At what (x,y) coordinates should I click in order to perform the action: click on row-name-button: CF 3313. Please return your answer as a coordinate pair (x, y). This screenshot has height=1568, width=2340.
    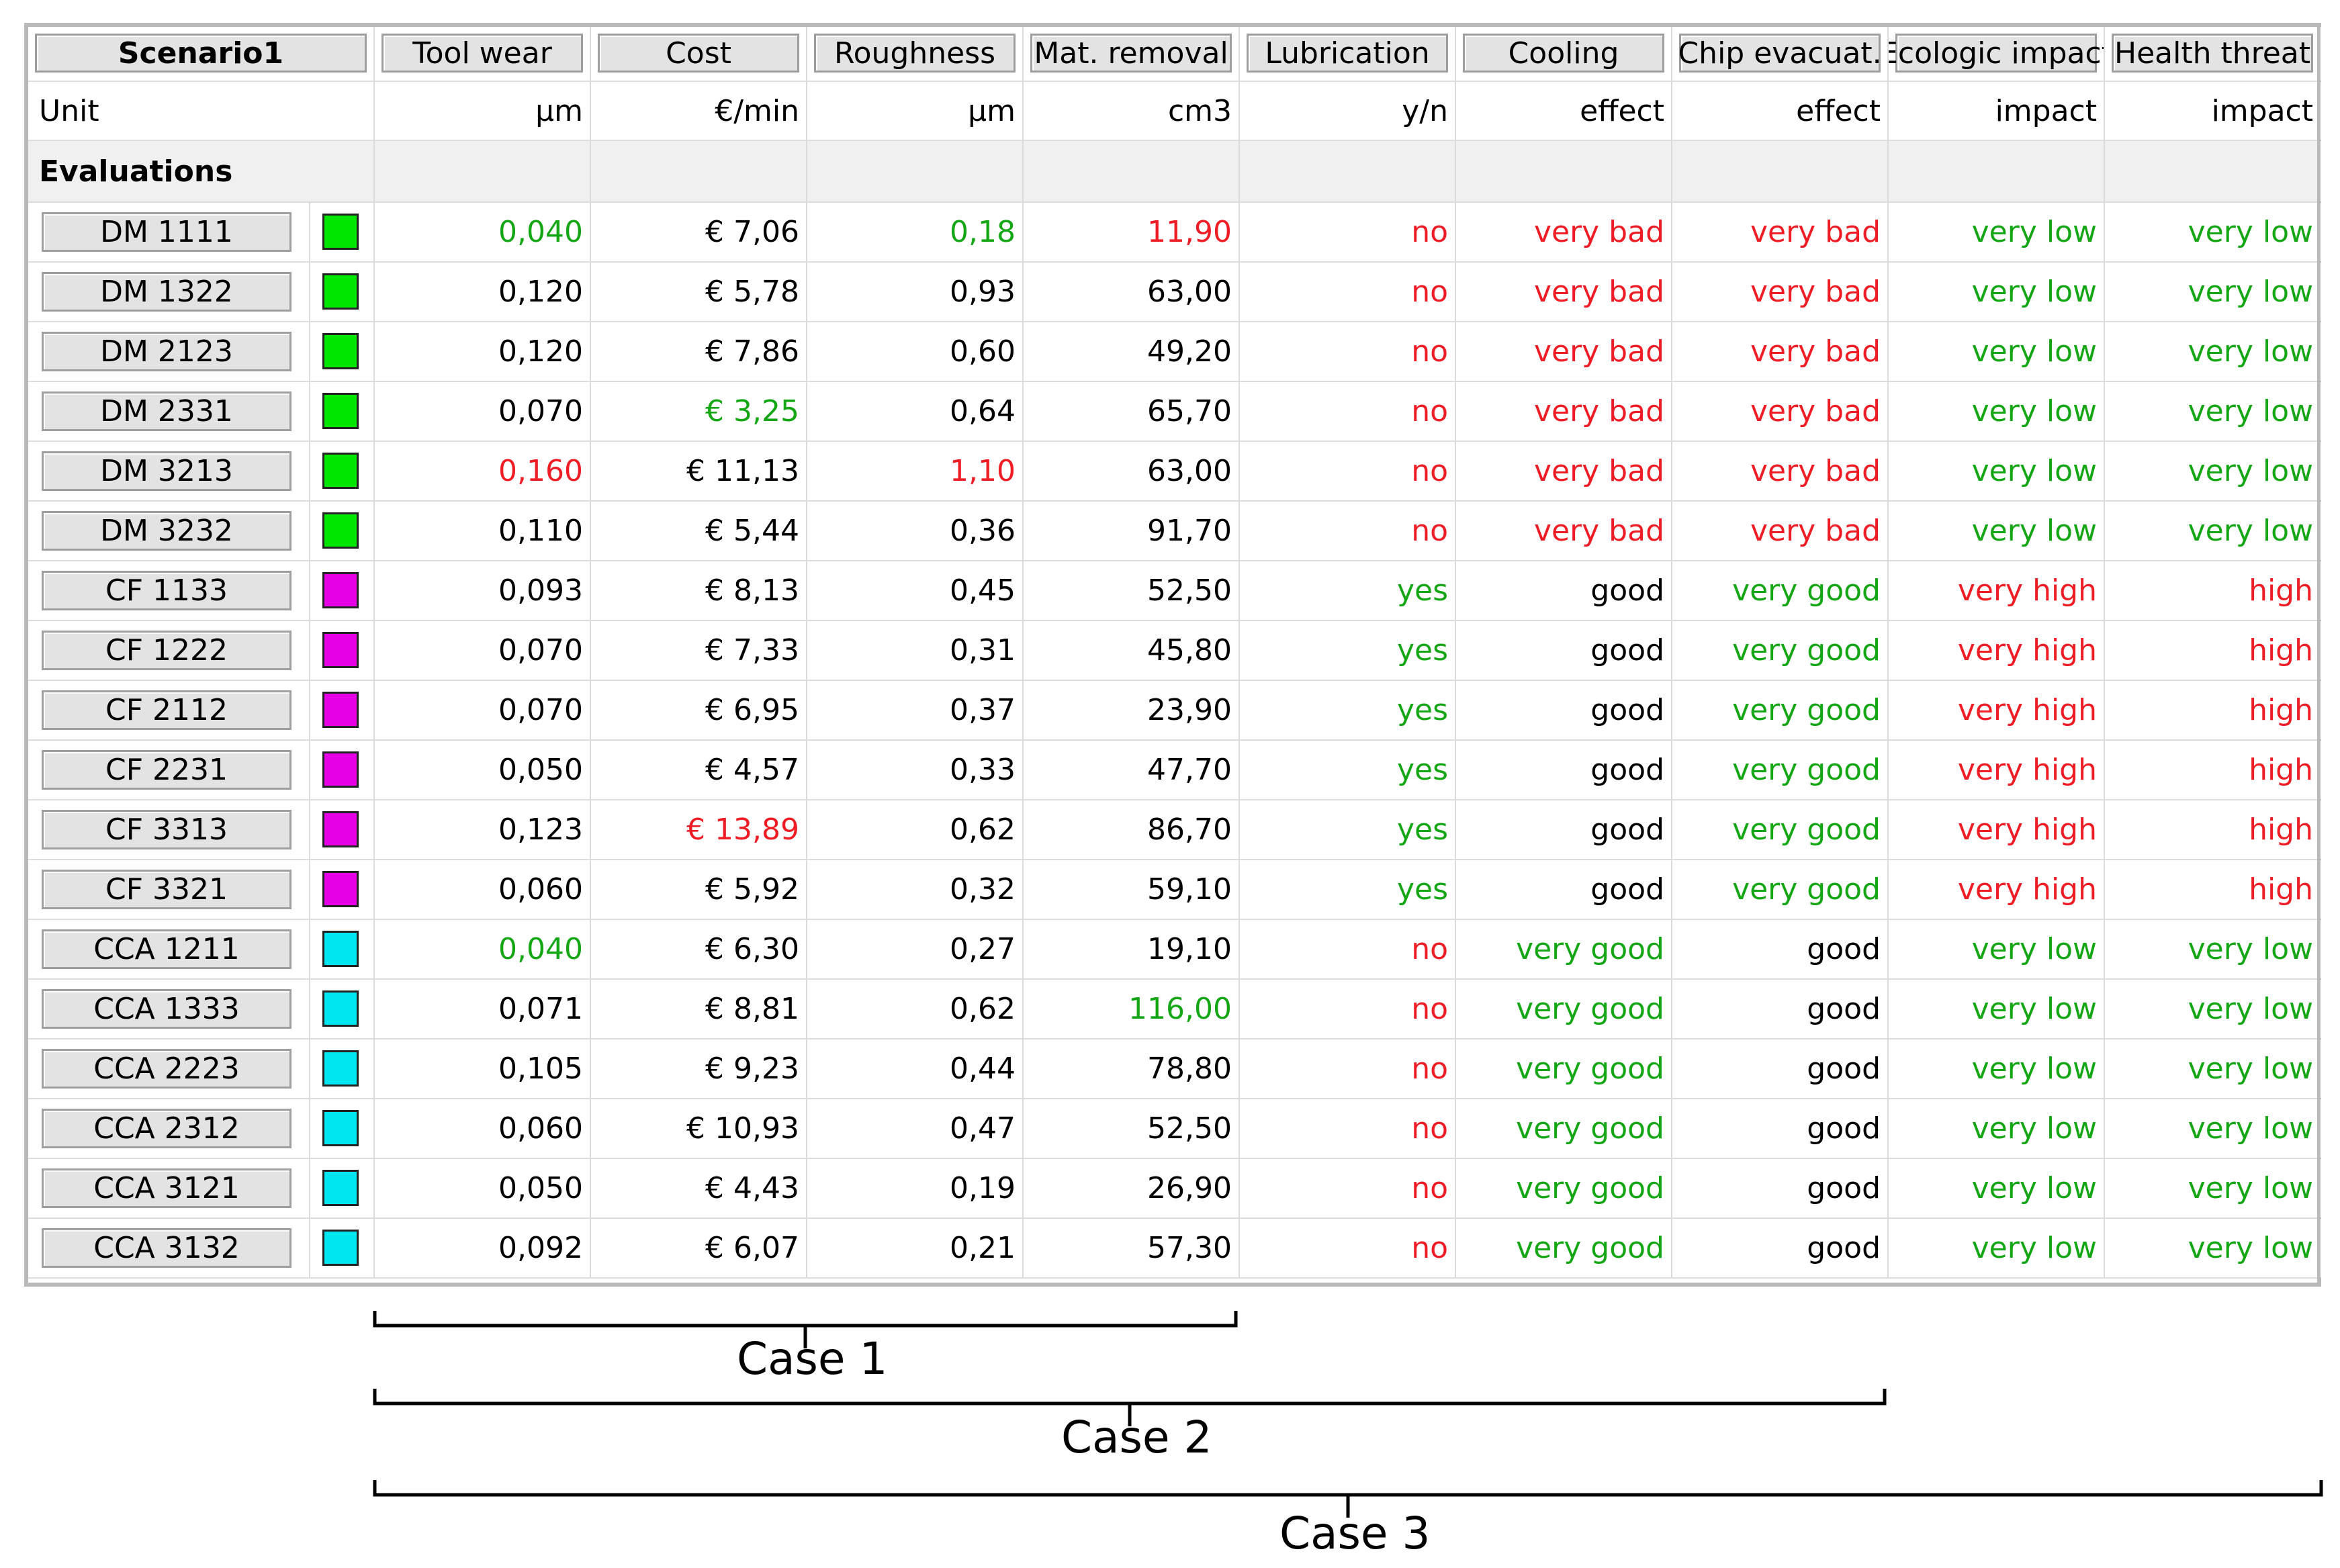
    Looking at the image, I should click on (167, 829).